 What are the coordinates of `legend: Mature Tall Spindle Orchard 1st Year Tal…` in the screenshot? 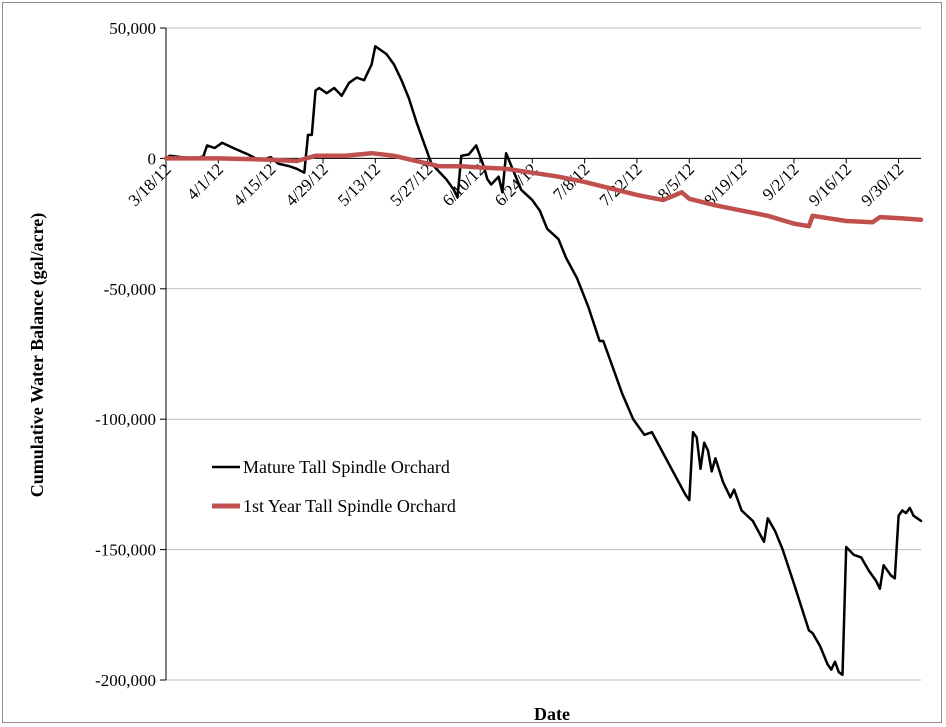 It's located at (334, 486).